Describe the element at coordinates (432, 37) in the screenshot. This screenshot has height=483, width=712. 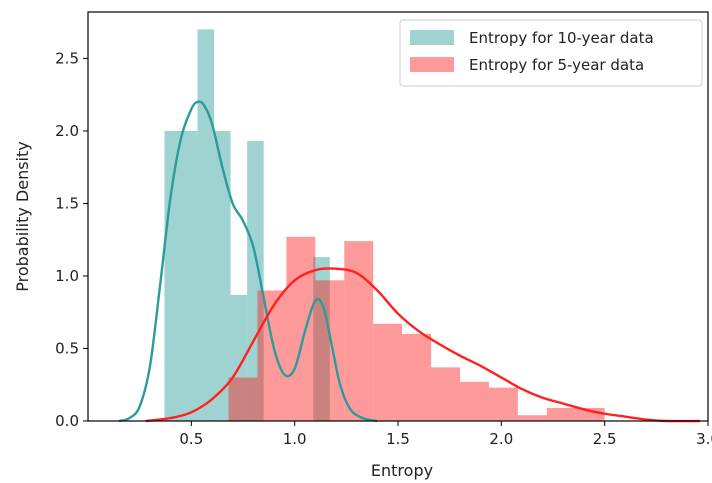
I see `legend-swatch-10-year` at that location.